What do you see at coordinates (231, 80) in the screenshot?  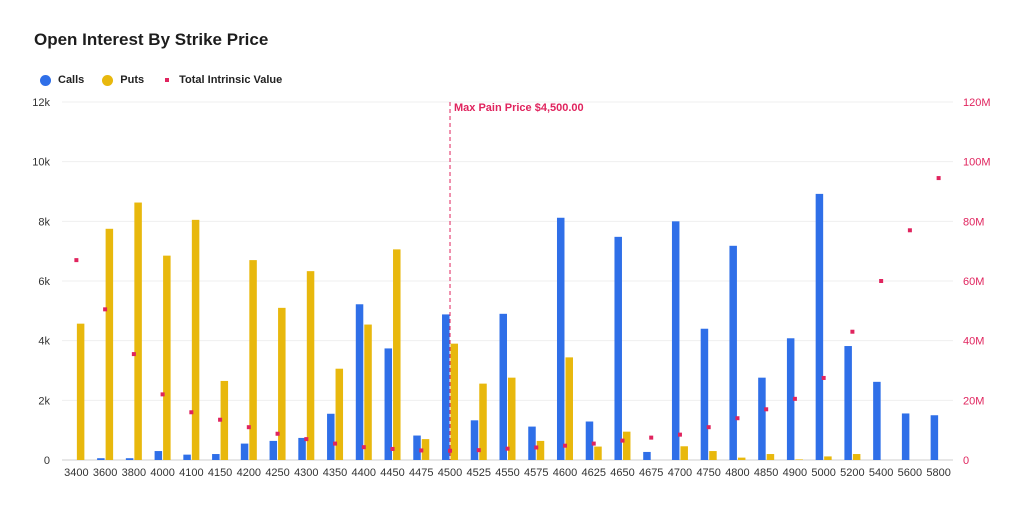 I see `legend-label-intrinsic: Total Intrinsic Value` at bounding box center [231, 80].